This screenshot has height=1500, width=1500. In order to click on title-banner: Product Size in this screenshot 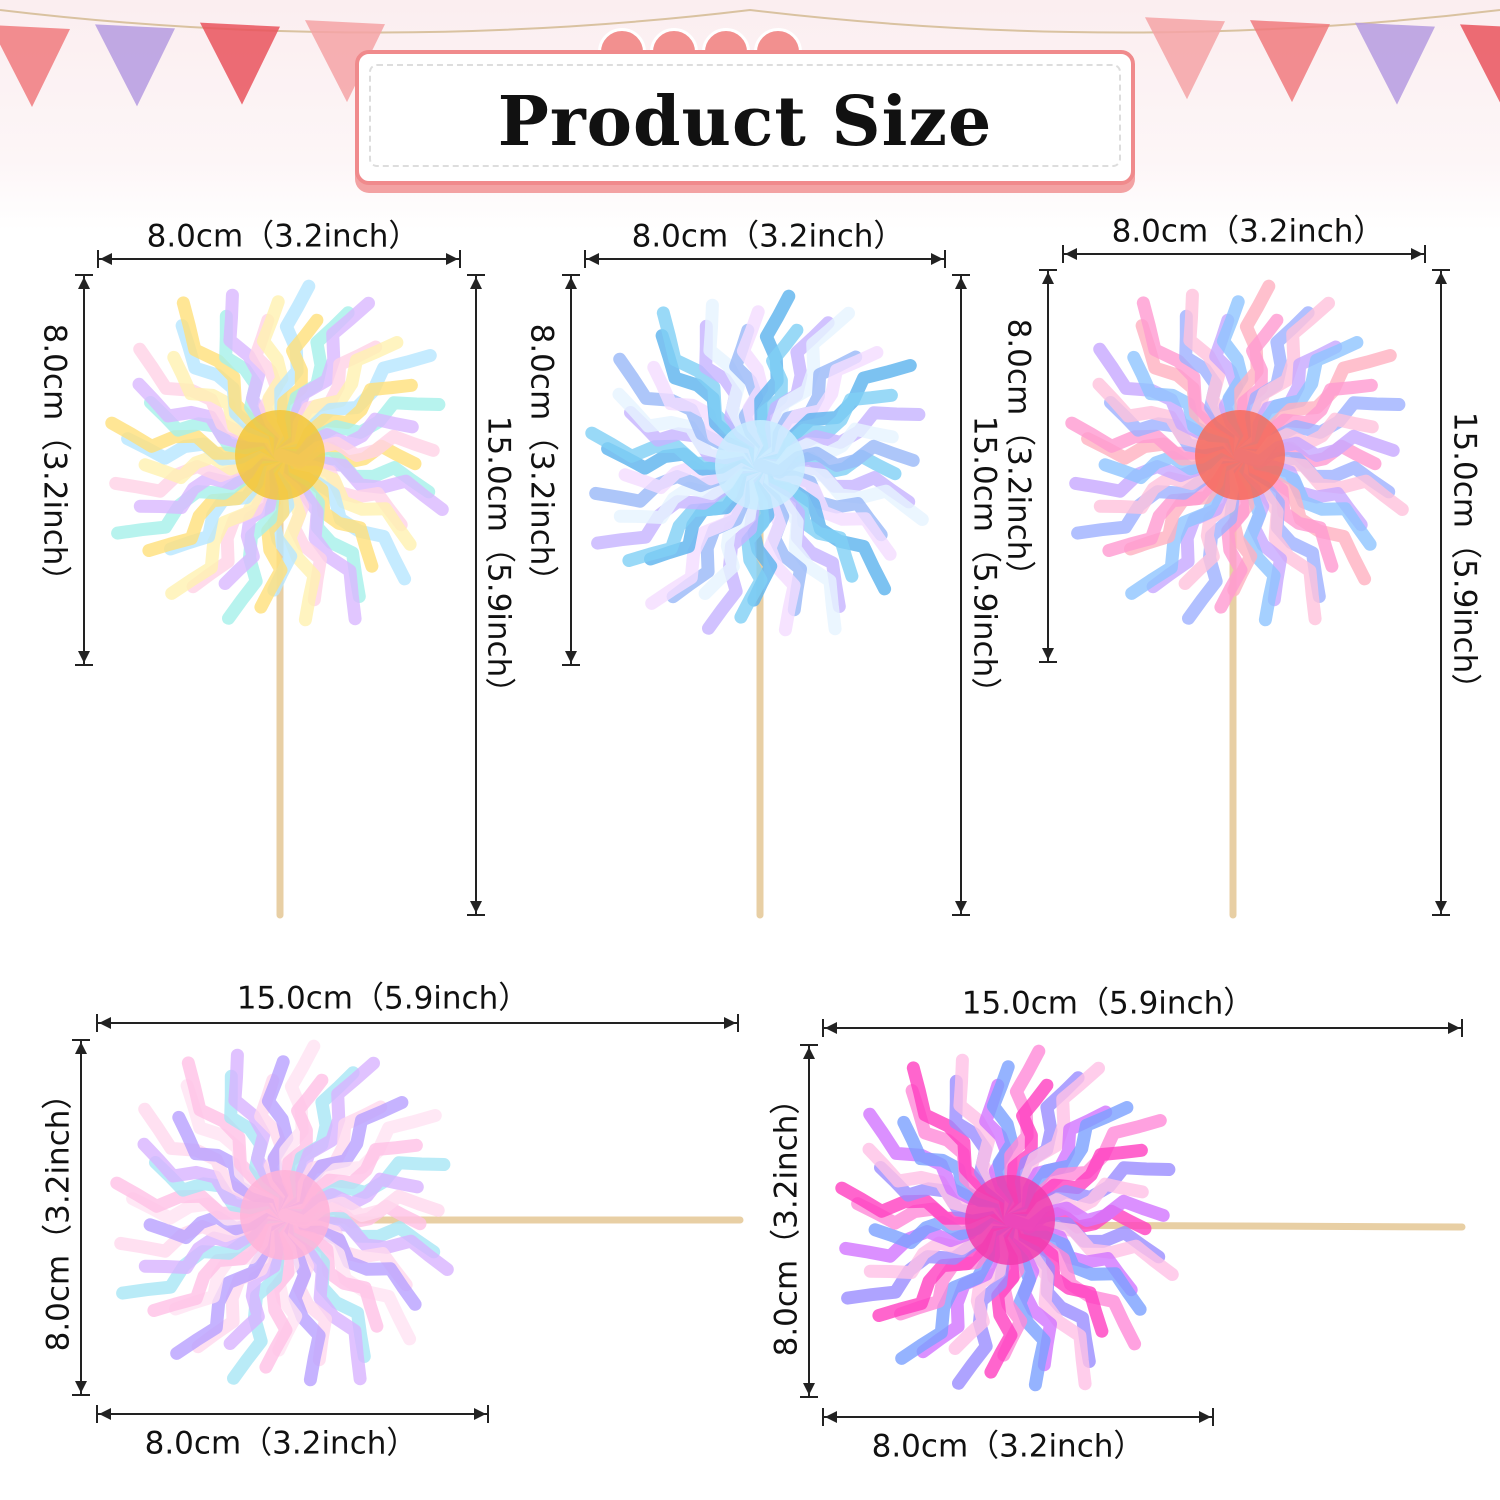, I will do `click(745, 117)`.